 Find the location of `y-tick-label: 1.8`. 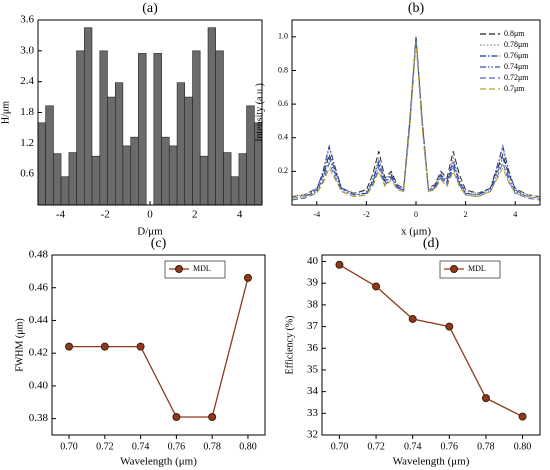

y-tick-label: 1.8 is located at coordinates (27, 112).